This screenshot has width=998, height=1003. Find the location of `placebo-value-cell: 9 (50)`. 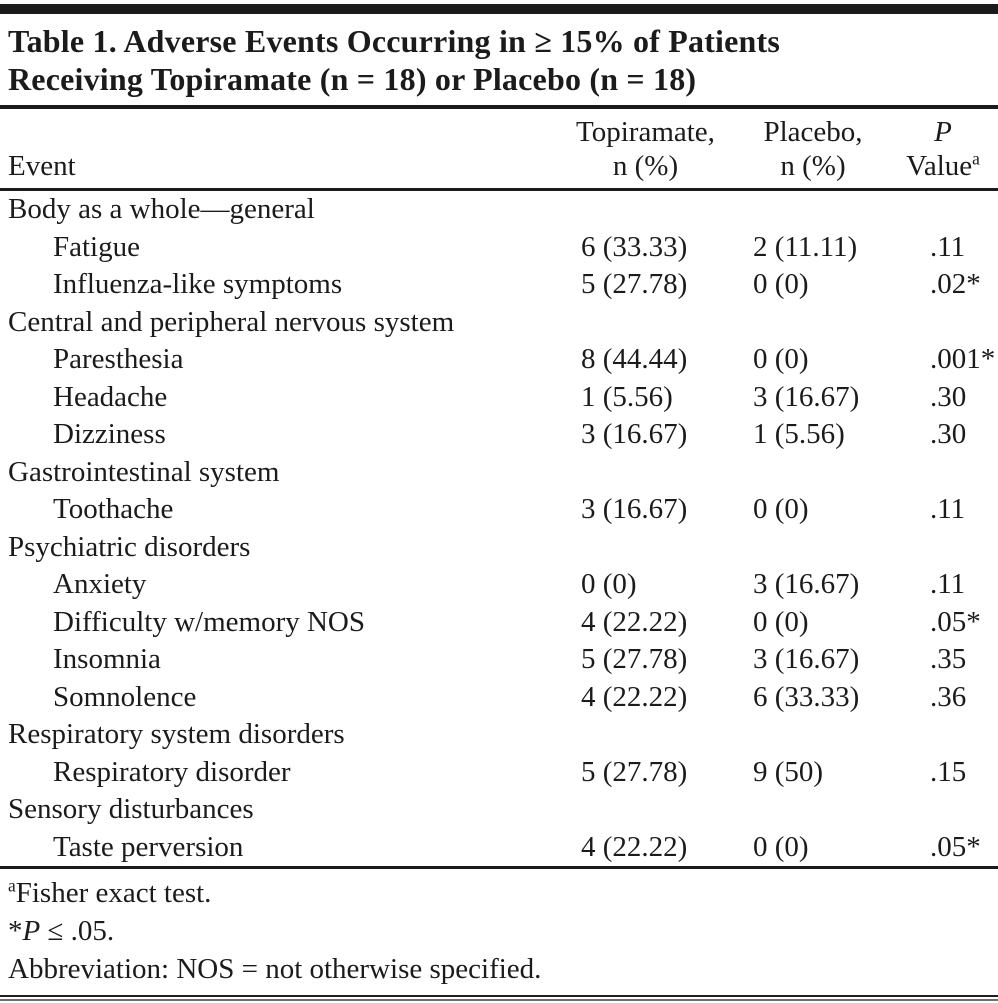

placebo-value-cell: 9 (50) is located at coordinates (788, 771).